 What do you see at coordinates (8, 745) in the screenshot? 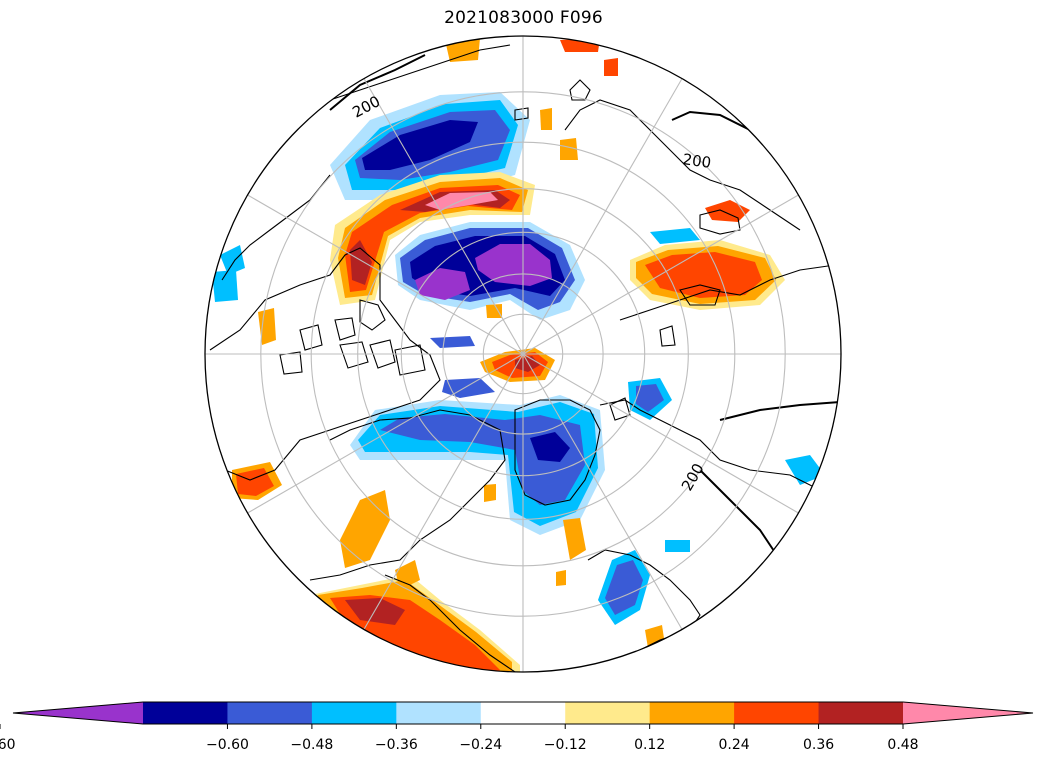
I see `colorbar-tick-label: 0.60` at bounding box center [8, 745].